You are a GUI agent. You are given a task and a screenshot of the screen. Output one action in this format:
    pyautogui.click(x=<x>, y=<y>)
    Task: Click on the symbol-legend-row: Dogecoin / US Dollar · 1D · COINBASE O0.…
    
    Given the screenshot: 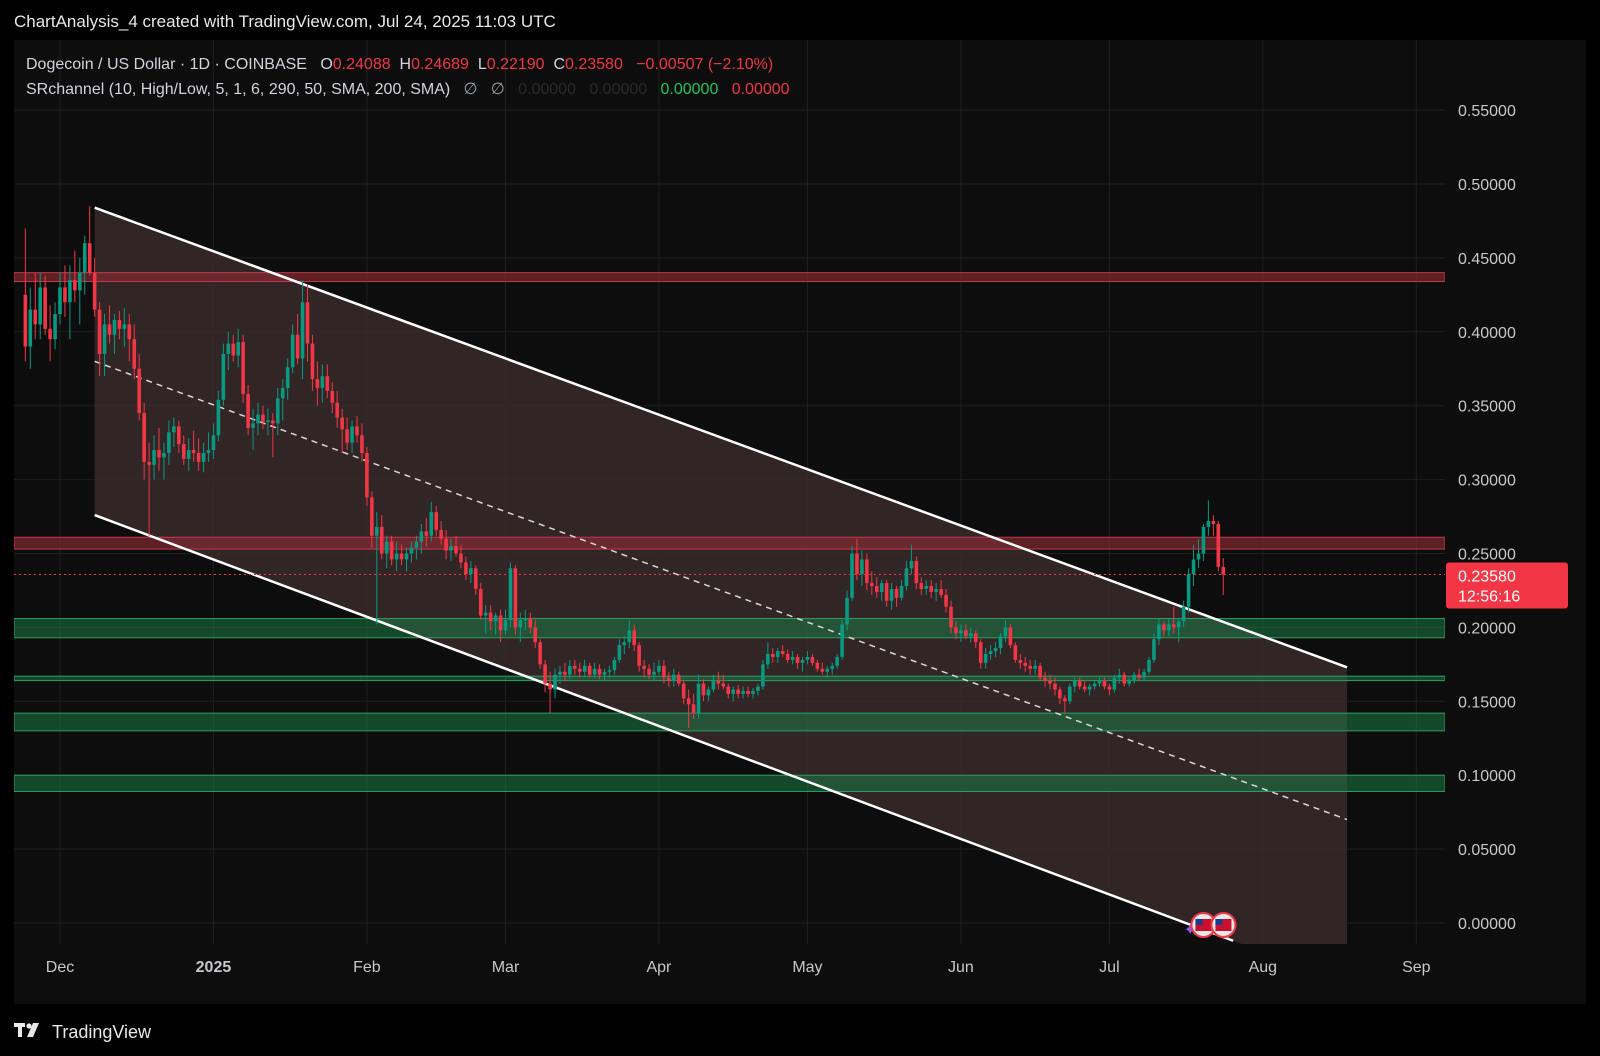 What is the action you would take?
    pyautogui.click(x=408, y=64)
    